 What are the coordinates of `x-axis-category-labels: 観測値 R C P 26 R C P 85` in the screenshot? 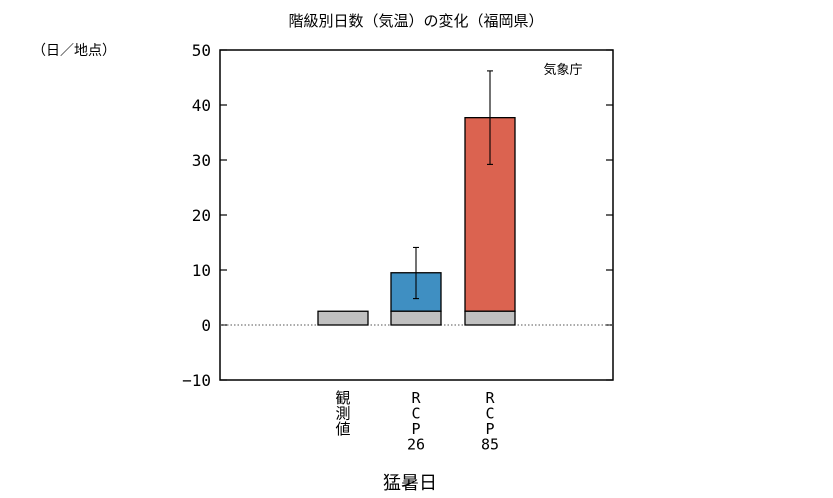 It's located at (417, 421).